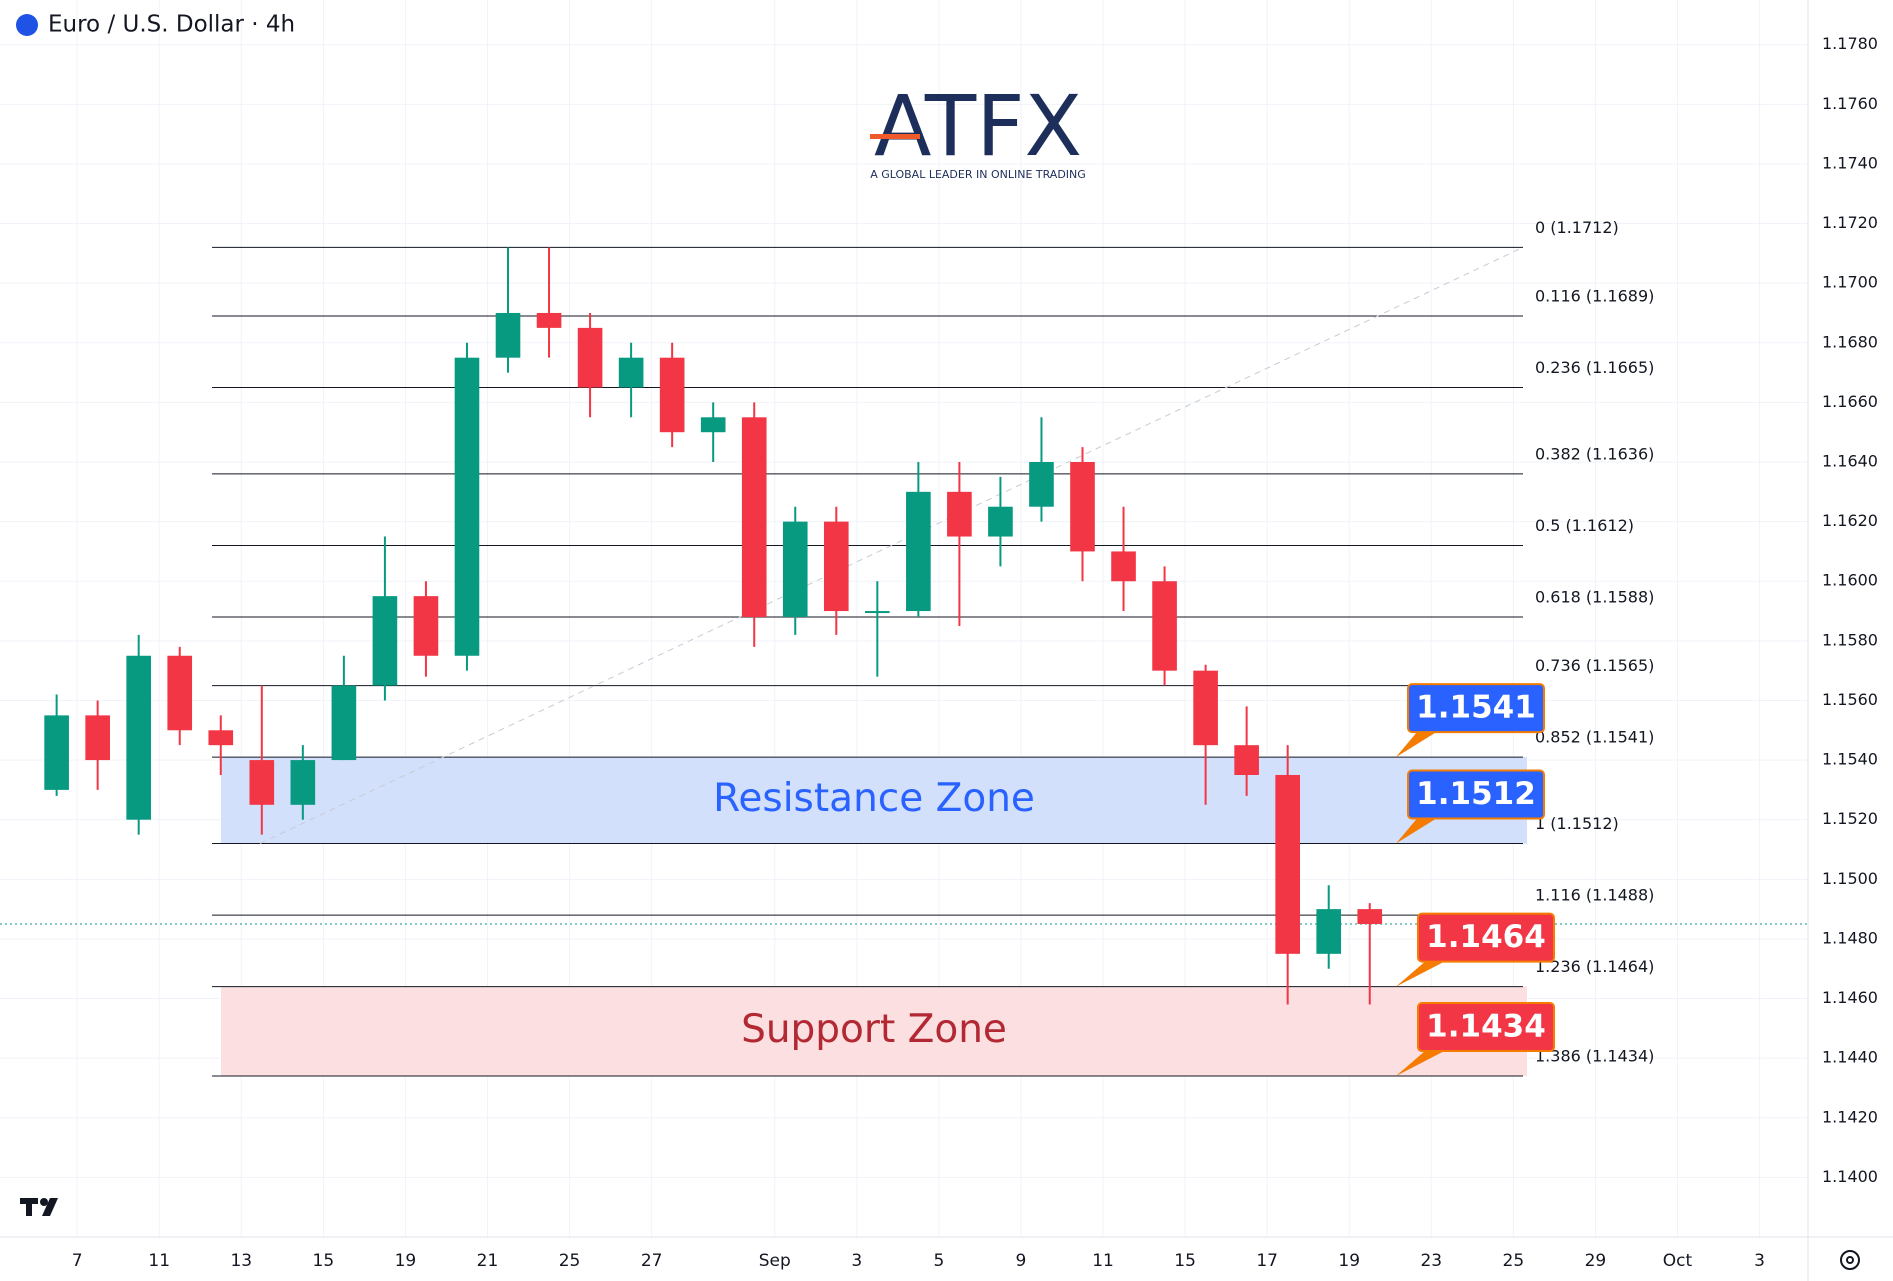  Describe the element at coordinates (1594, 737) in the screenshot. I see `fib-label: 0.852 (1.1541)` at that location.